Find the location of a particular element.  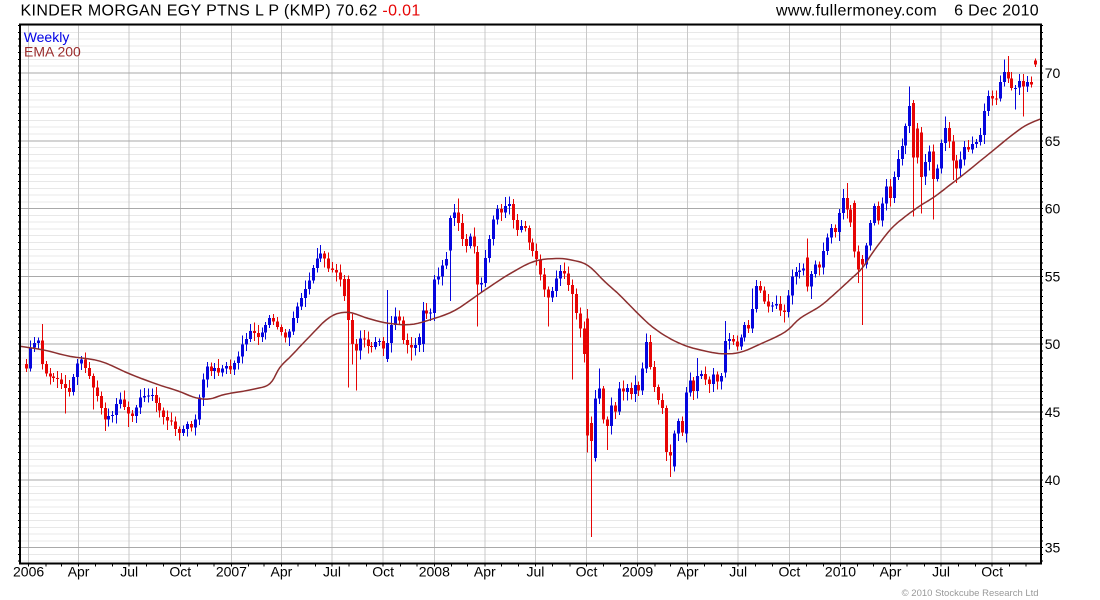

svg-text: 2008 is located at coordinates (434, 572).